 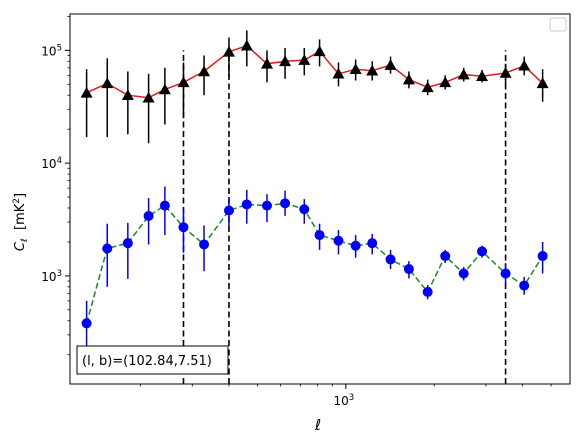 I want to click on y-axis-label: Cℓ [mK2], so click(x=21, y=222).